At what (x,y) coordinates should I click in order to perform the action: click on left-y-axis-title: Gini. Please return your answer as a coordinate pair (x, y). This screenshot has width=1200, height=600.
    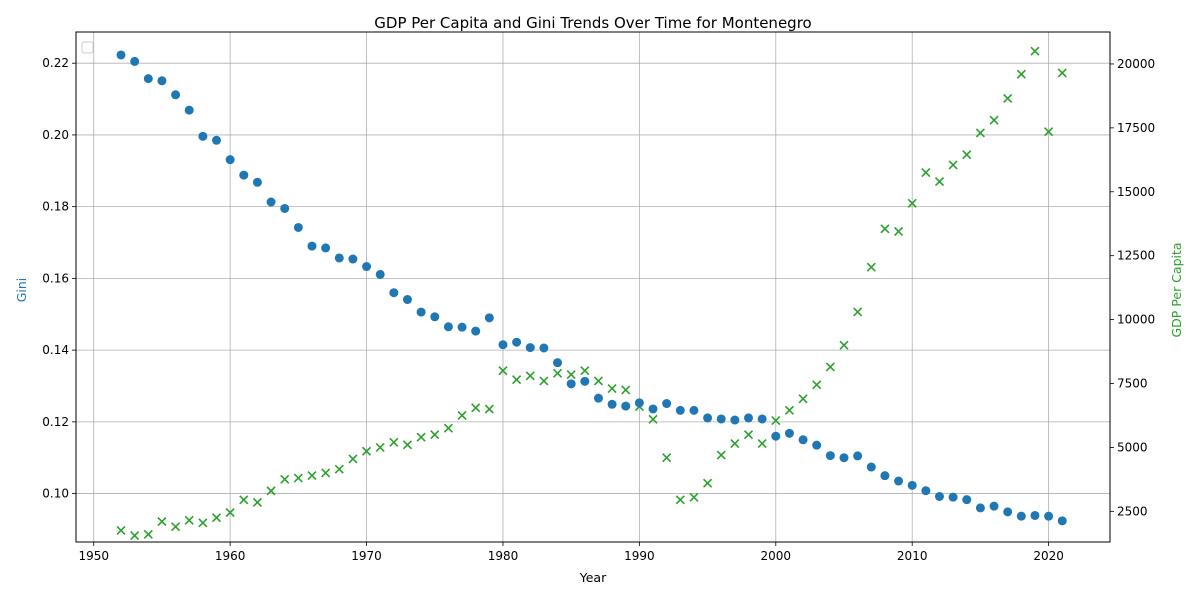
    Looking at the image, I should click on (21, 290).